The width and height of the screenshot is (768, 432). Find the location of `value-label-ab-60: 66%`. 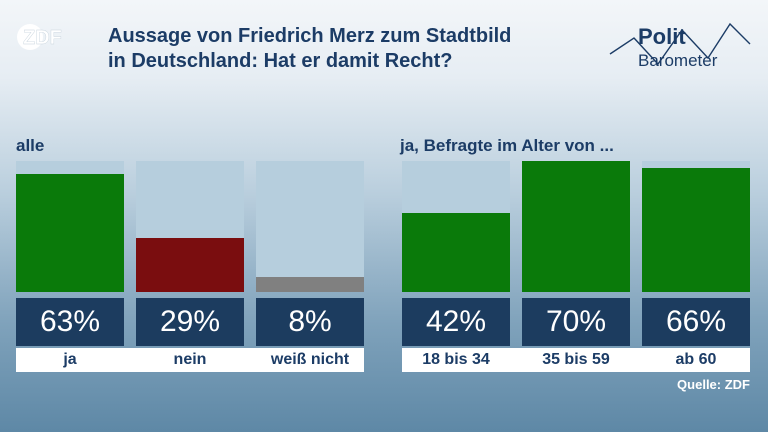

value-label-ab-60: 66% is located at coordinates (696, 322).